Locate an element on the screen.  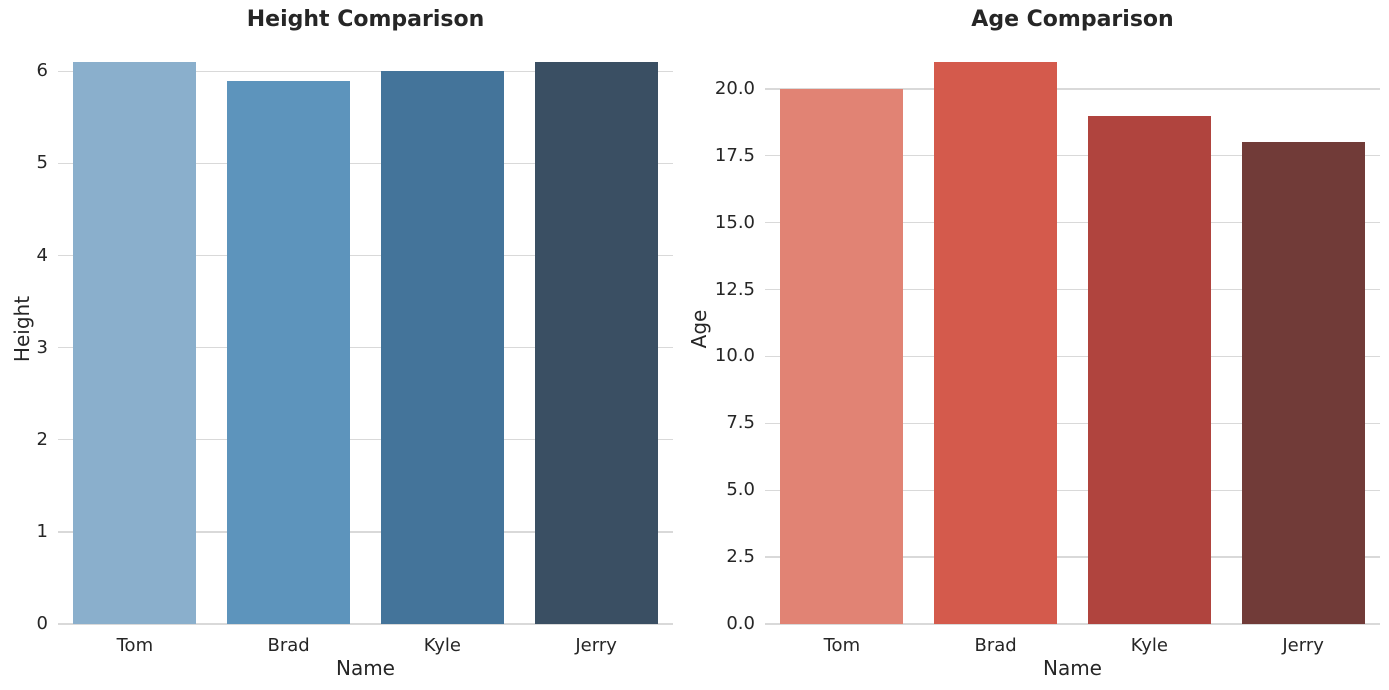
y-tick-label: 3 is located at coordinates (42, 347).